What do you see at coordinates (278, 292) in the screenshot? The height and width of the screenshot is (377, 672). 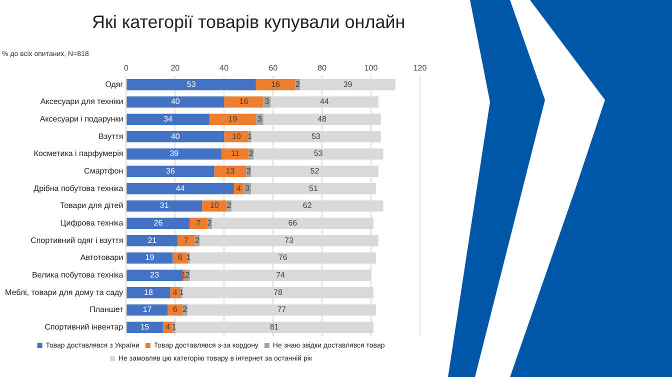 I see `data-label: 78` at bounding box center [278, 292].